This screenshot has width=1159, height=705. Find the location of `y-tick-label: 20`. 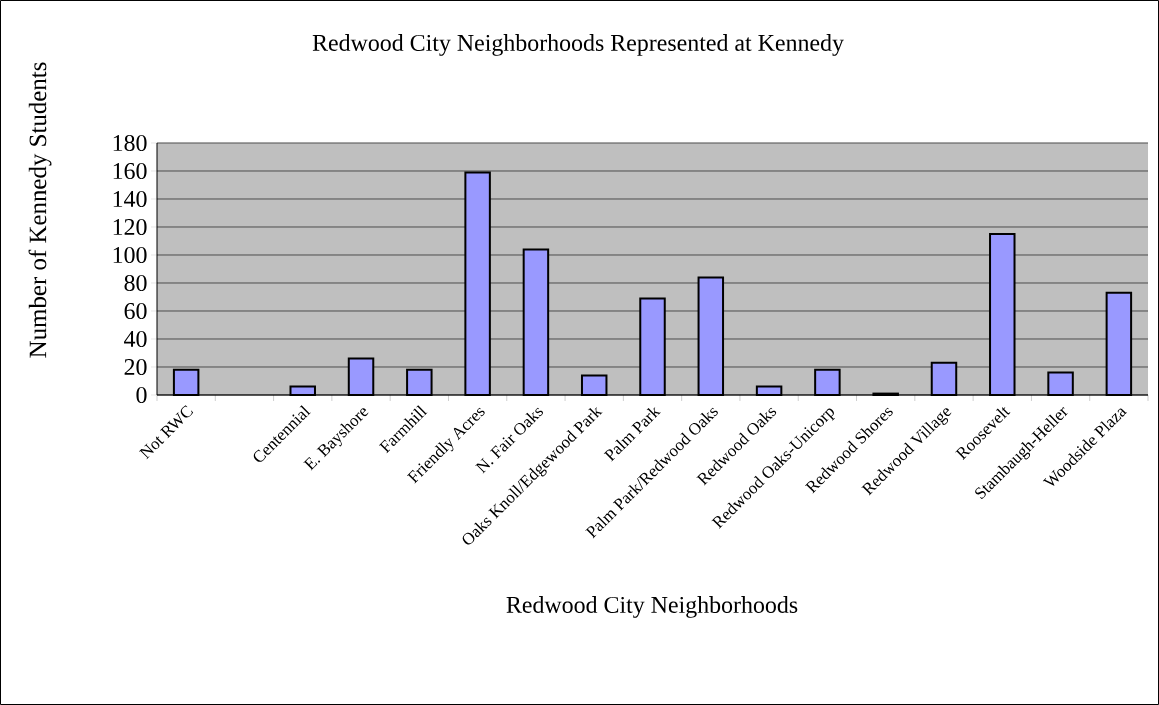

y-tick-label: 20 is located at coordinates (135, 367).